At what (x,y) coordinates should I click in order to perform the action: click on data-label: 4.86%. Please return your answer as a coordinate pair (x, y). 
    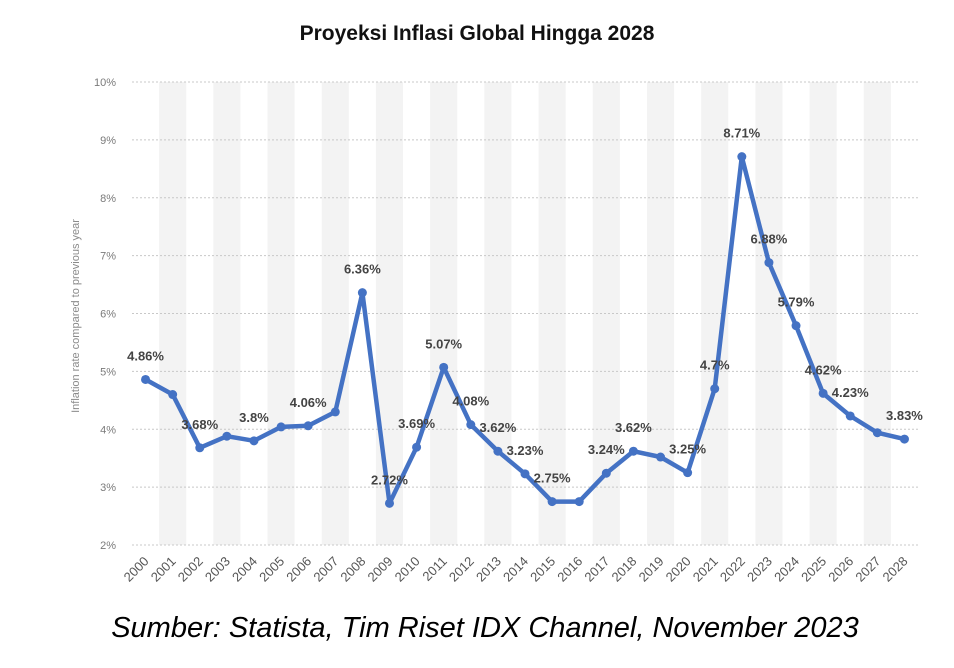
    Looking at the image, I should click on (145, 355).